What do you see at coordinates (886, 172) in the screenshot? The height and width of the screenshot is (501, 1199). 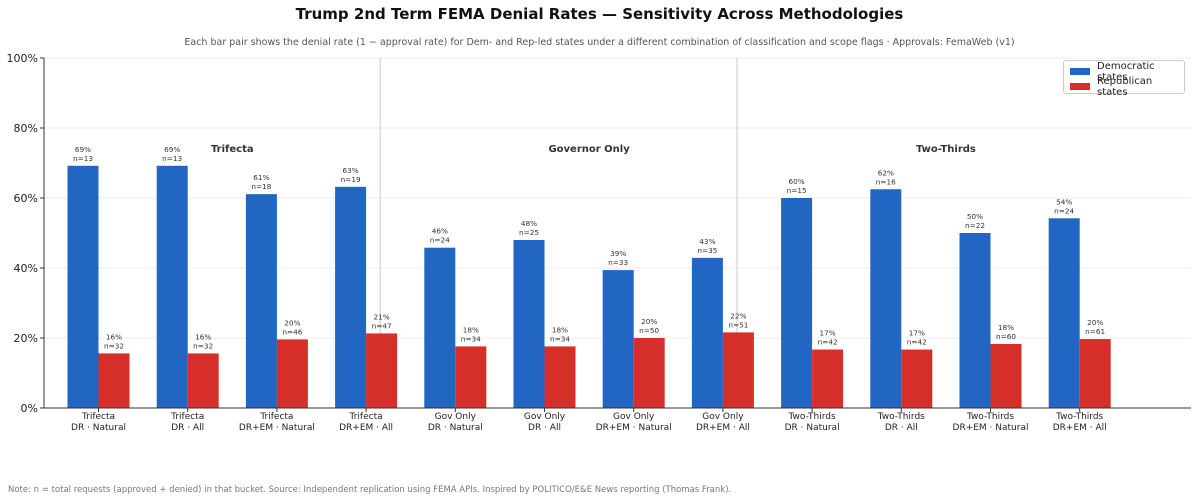 I see `bar-value-label-dem: 62%` at bounding box center [886, 172].